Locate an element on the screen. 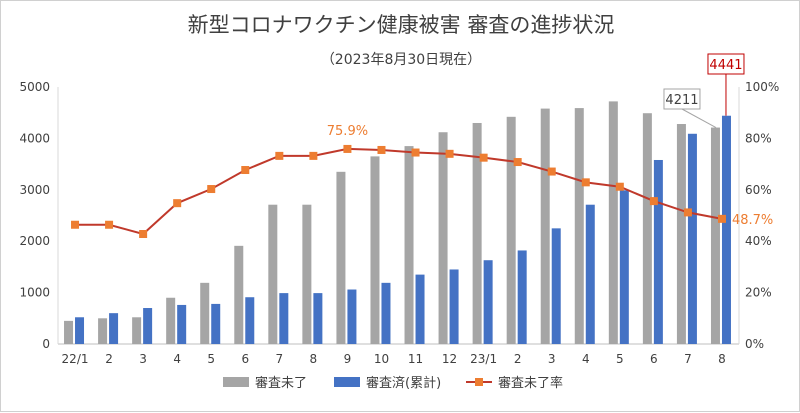 This screenshot has width=800, height=413. y-left-tick-label: 0 is located at coordinates (46, 344).